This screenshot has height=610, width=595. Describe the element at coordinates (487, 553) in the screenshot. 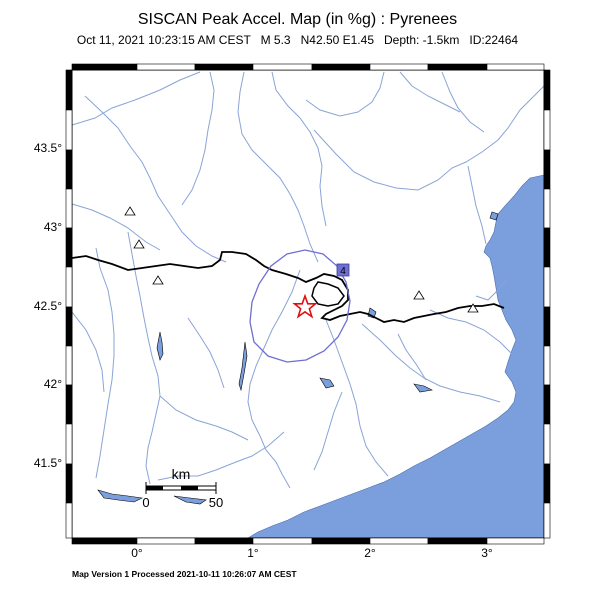

I see `lon-tick-label: 3°` at that location.